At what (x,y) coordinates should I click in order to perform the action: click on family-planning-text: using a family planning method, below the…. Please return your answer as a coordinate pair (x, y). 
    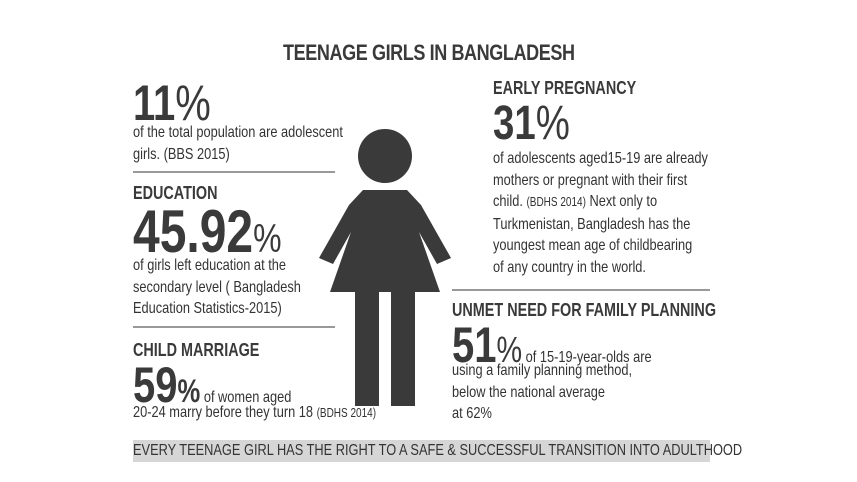
    Looking at the image, I should click on (542, 392).